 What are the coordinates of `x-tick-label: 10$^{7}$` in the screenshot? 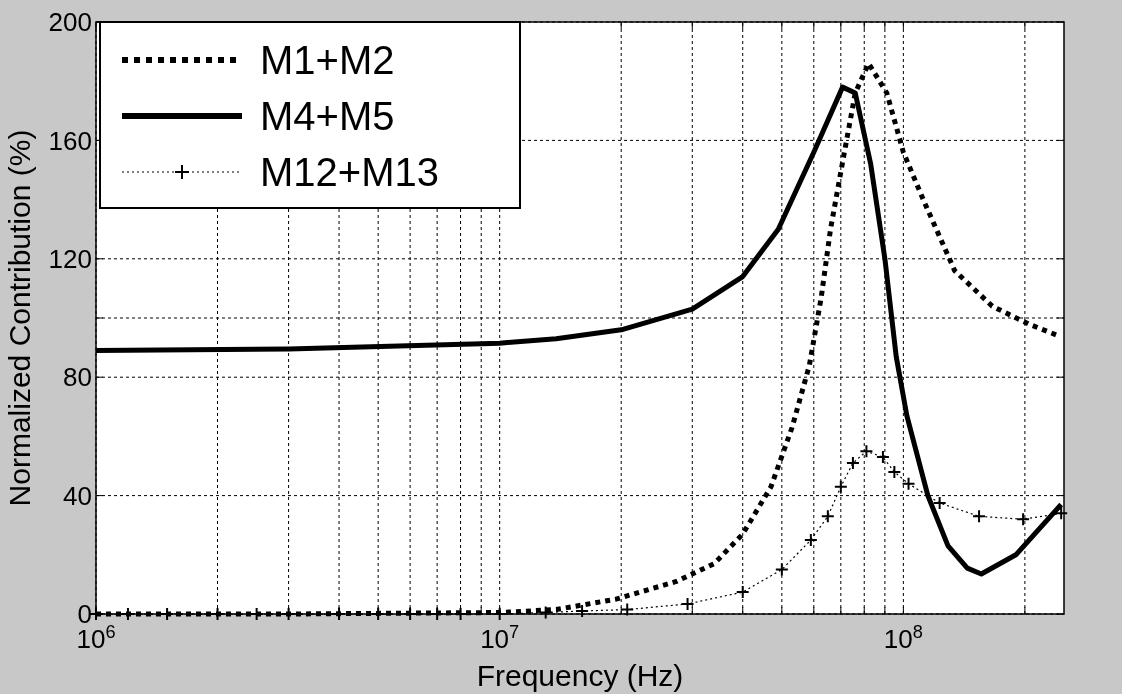 It's located at (500, 638).